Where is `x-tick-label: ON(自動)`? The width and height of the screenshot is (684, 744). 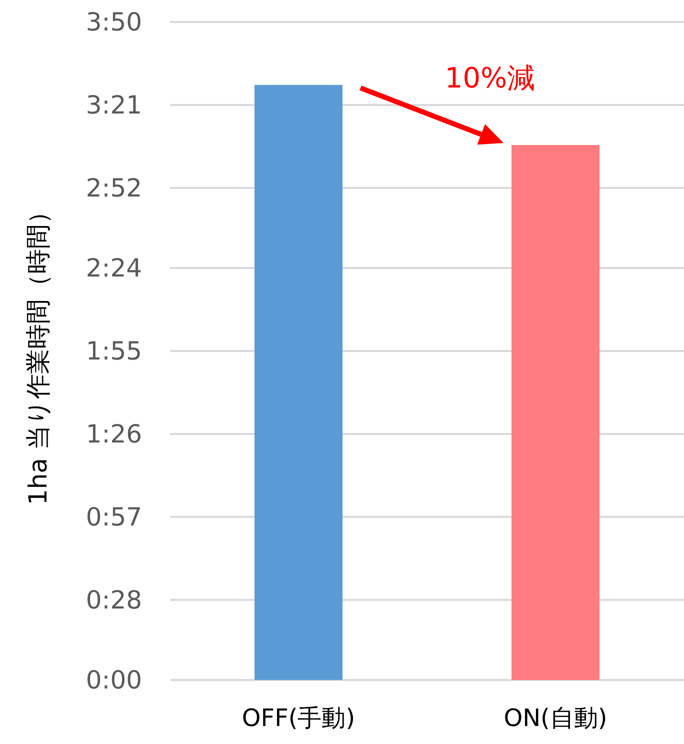 x-tick-label: ON(自動) is located at coordinates (556, 718).